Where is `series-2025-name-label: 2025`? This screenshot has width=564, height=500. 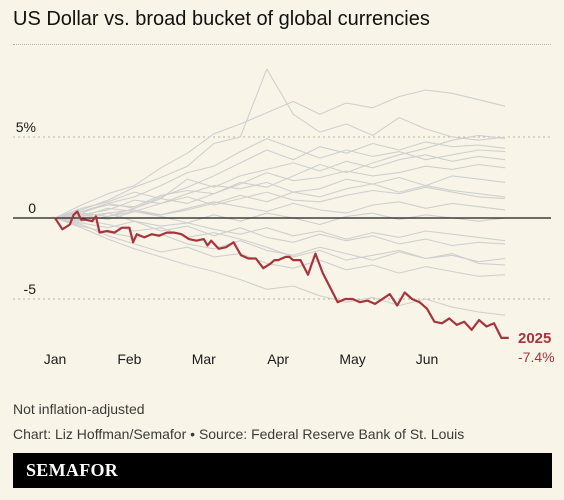 series-2025-name-label: 2025 is located at coordinates (534, 338).